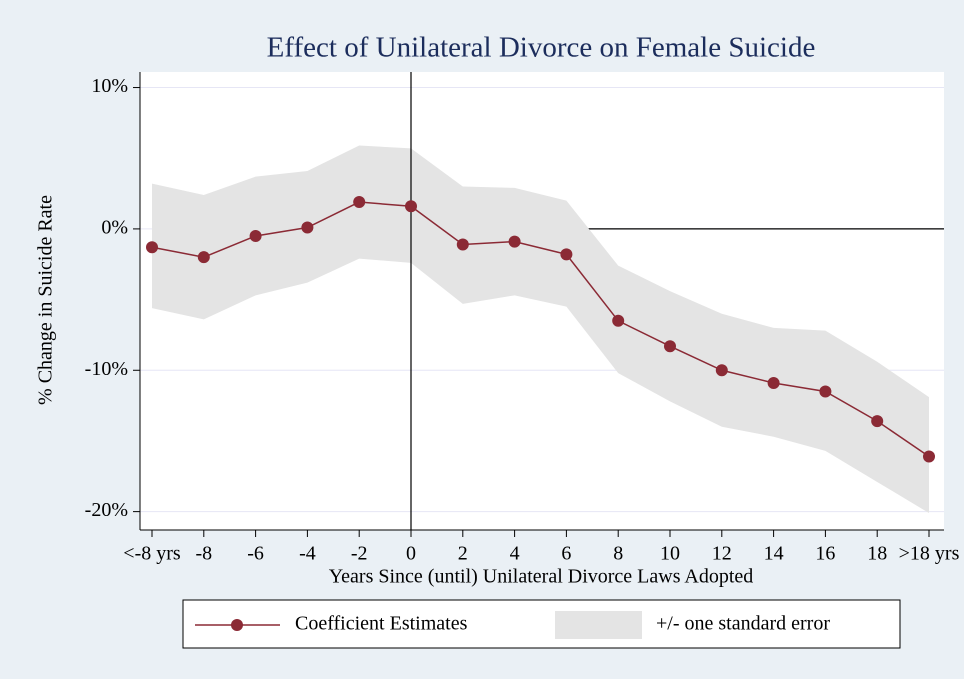  I want to click on y-axis-title: % Change in Suicide Rate, so click(46, 300).